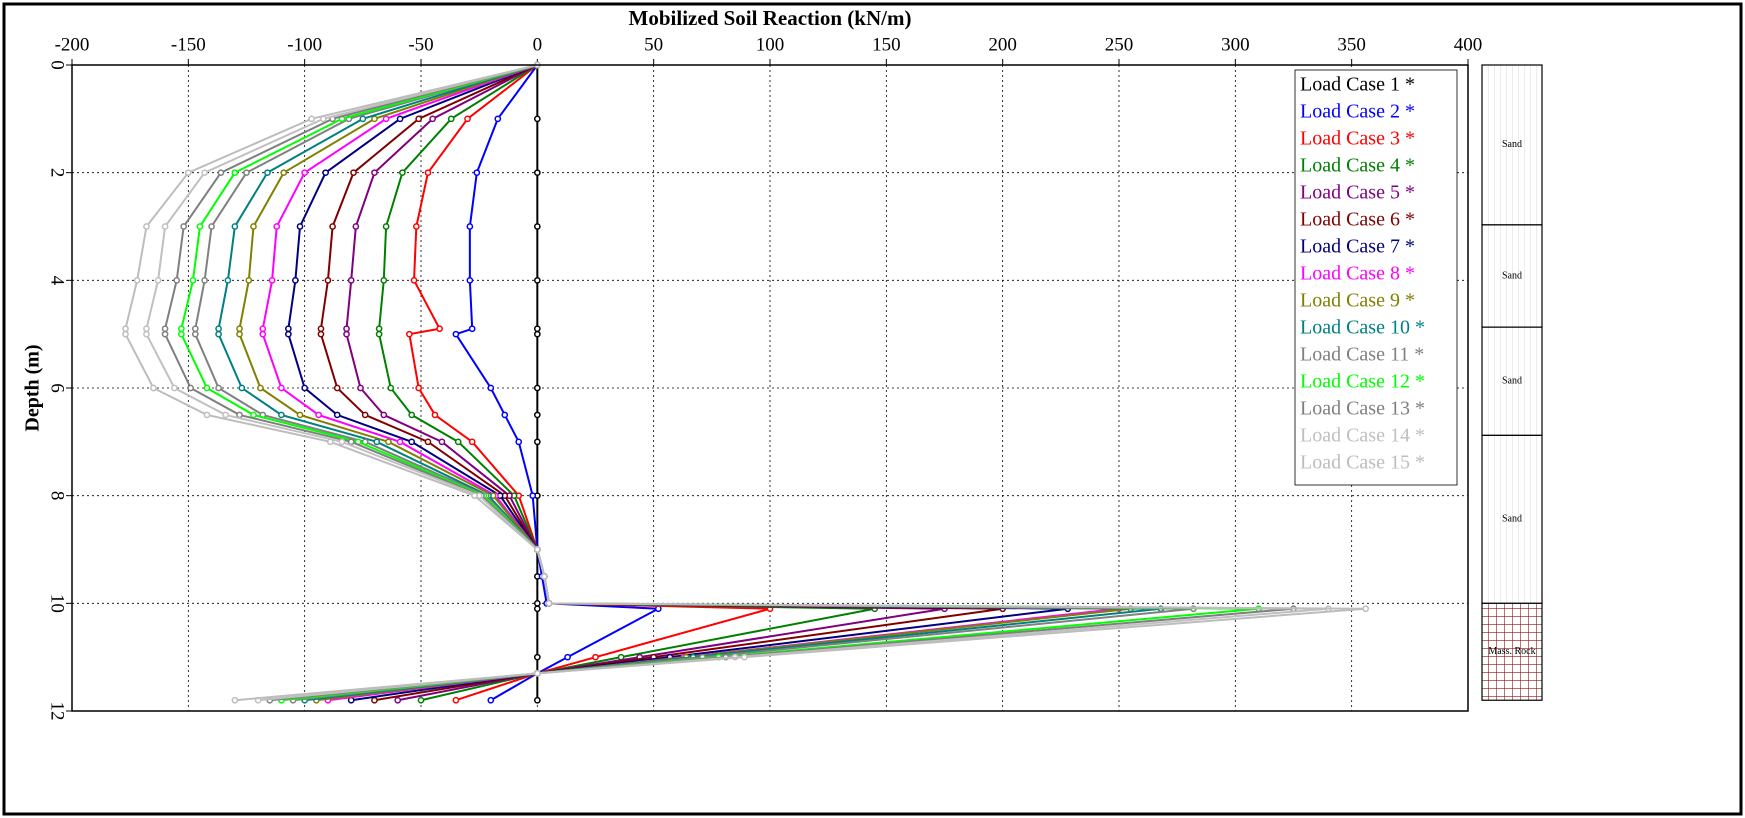  I want to click on x-tick-label: 200, so click(1002, 44).